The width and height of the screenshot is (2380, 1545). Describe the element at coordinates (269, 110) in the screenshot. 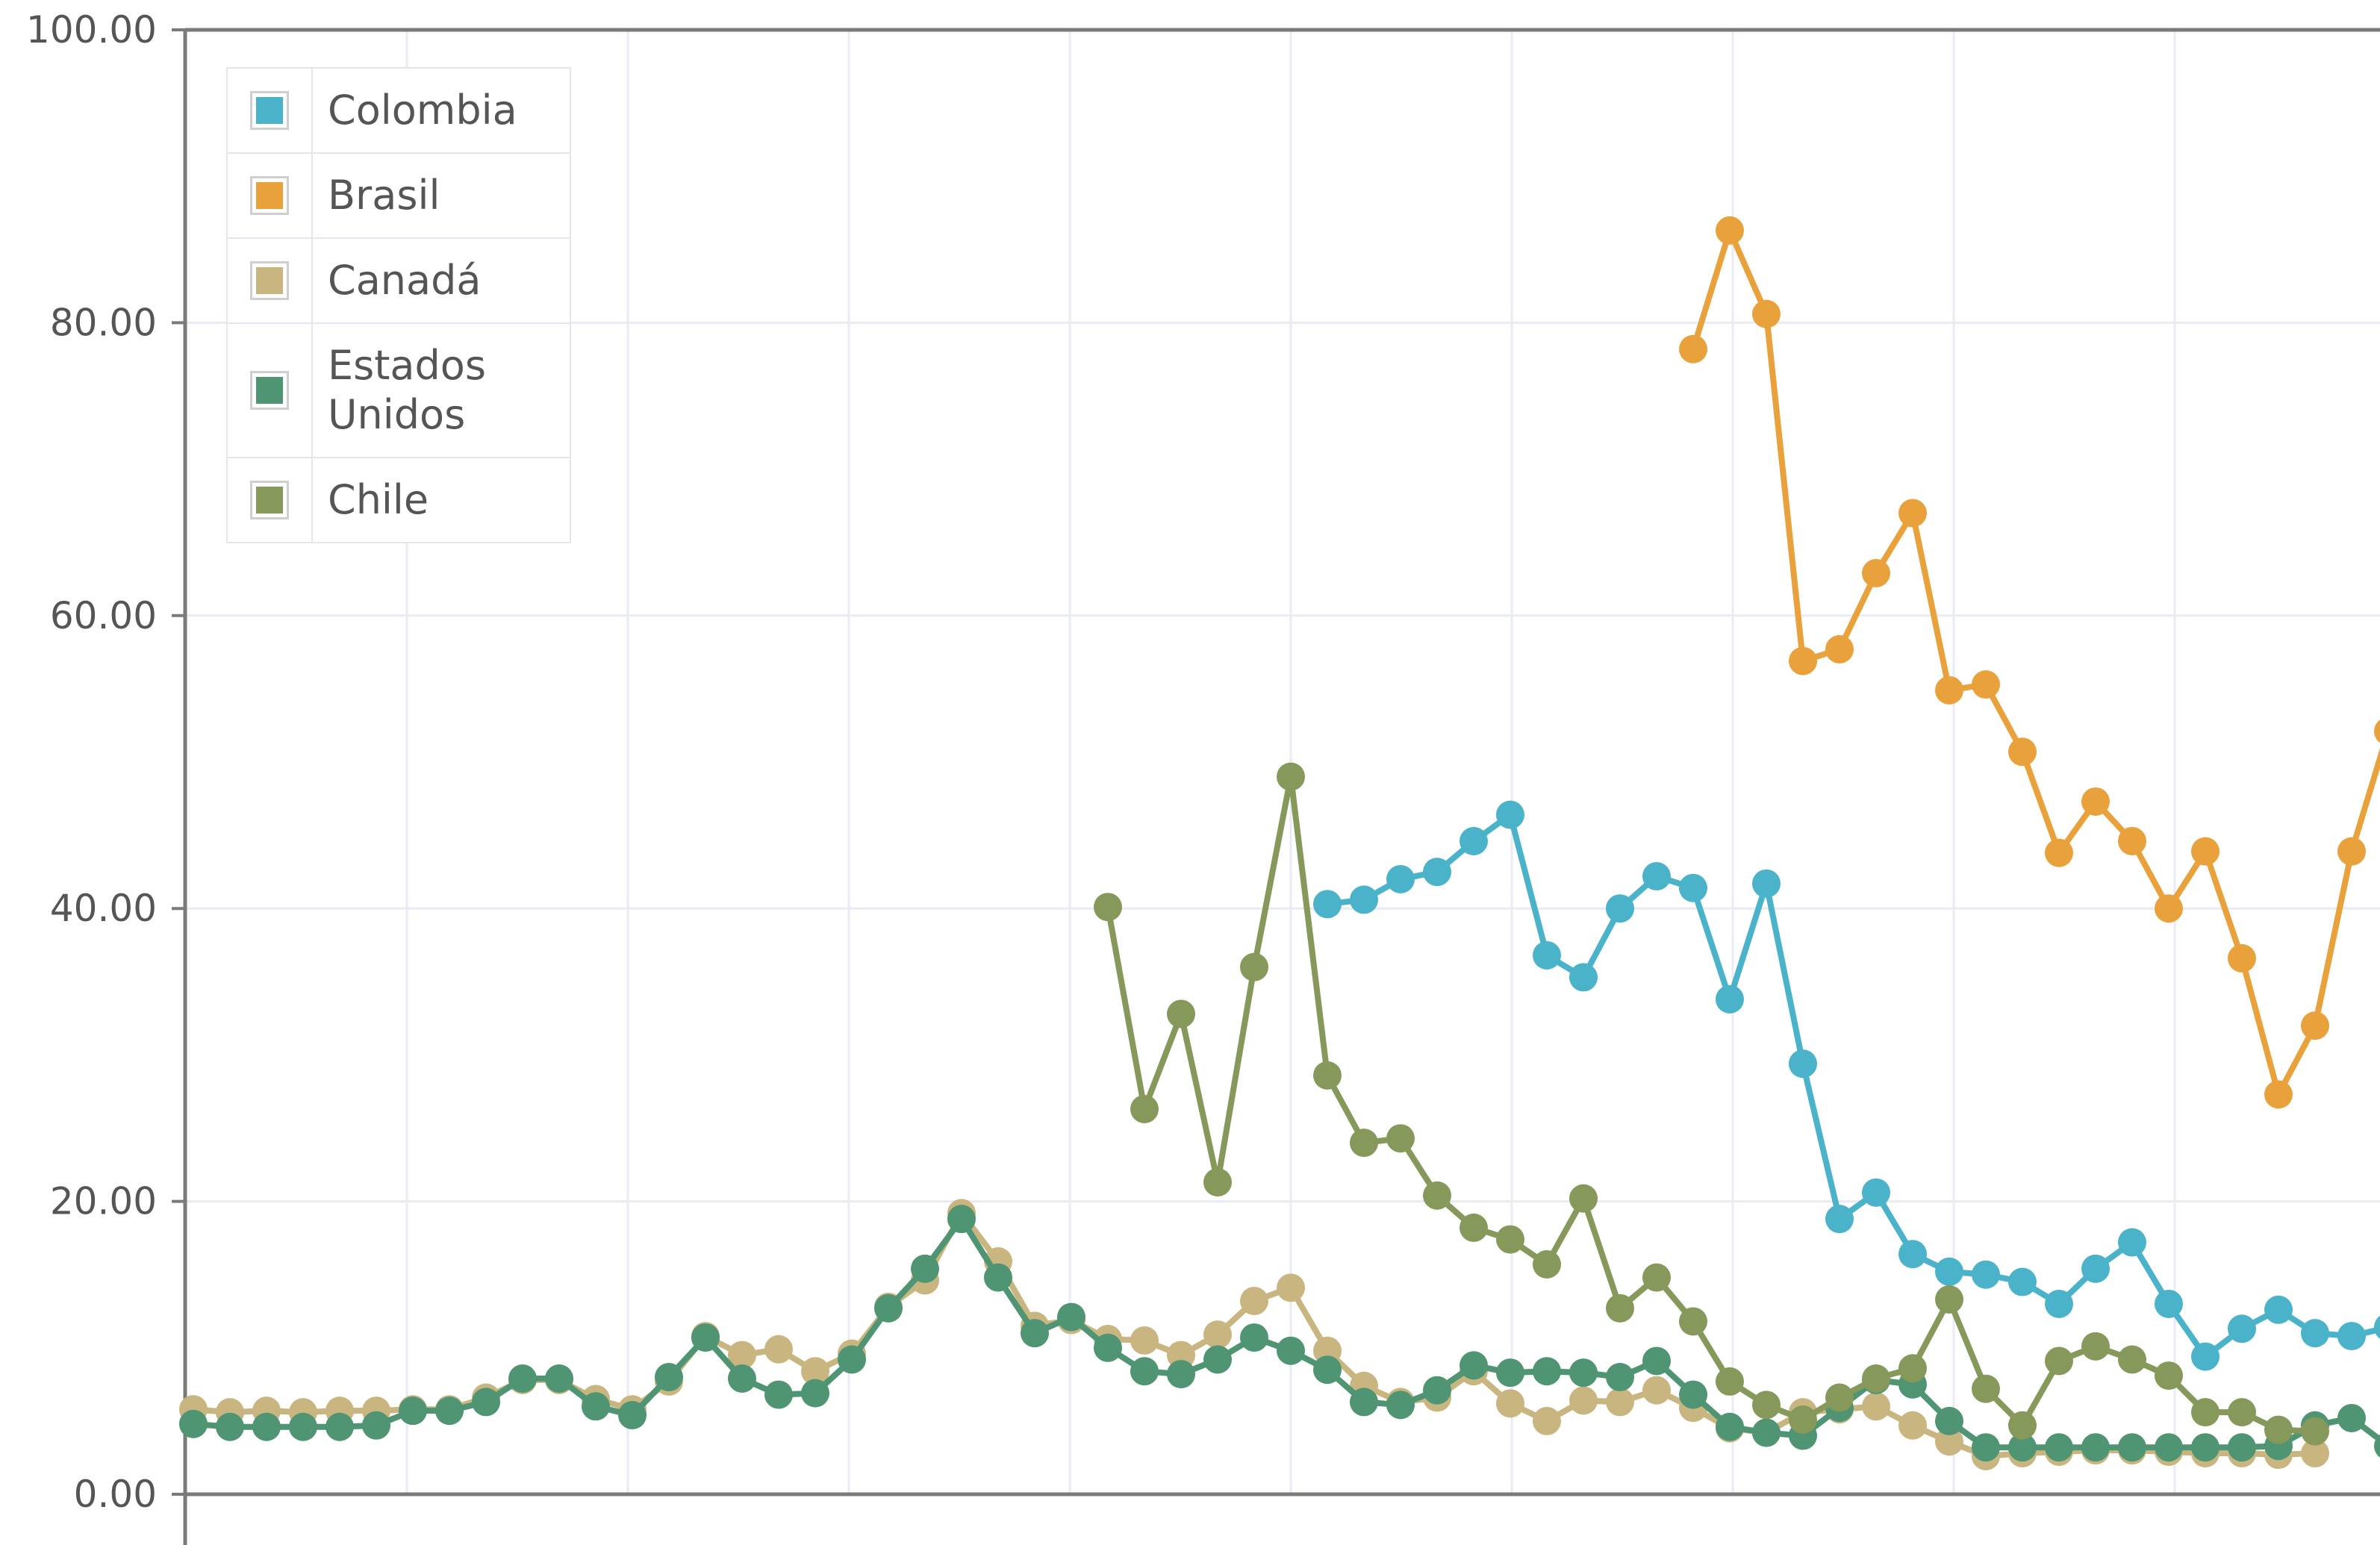

I see `legend-swatch-colombia` at that location.